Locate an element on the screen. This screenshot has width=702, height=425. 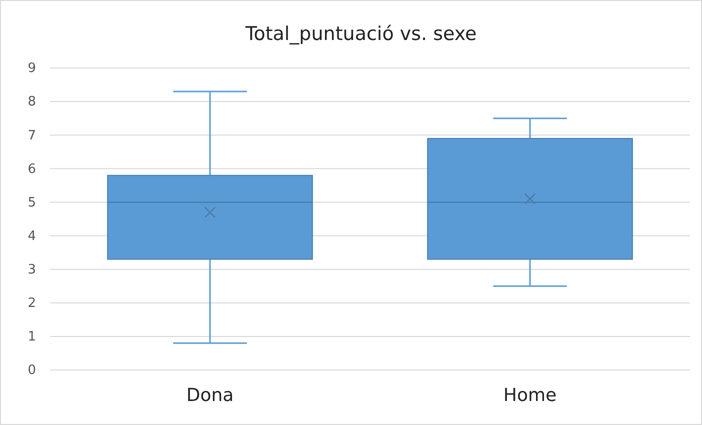
y-tick-label: 5 is located at coordinates (32, 202).